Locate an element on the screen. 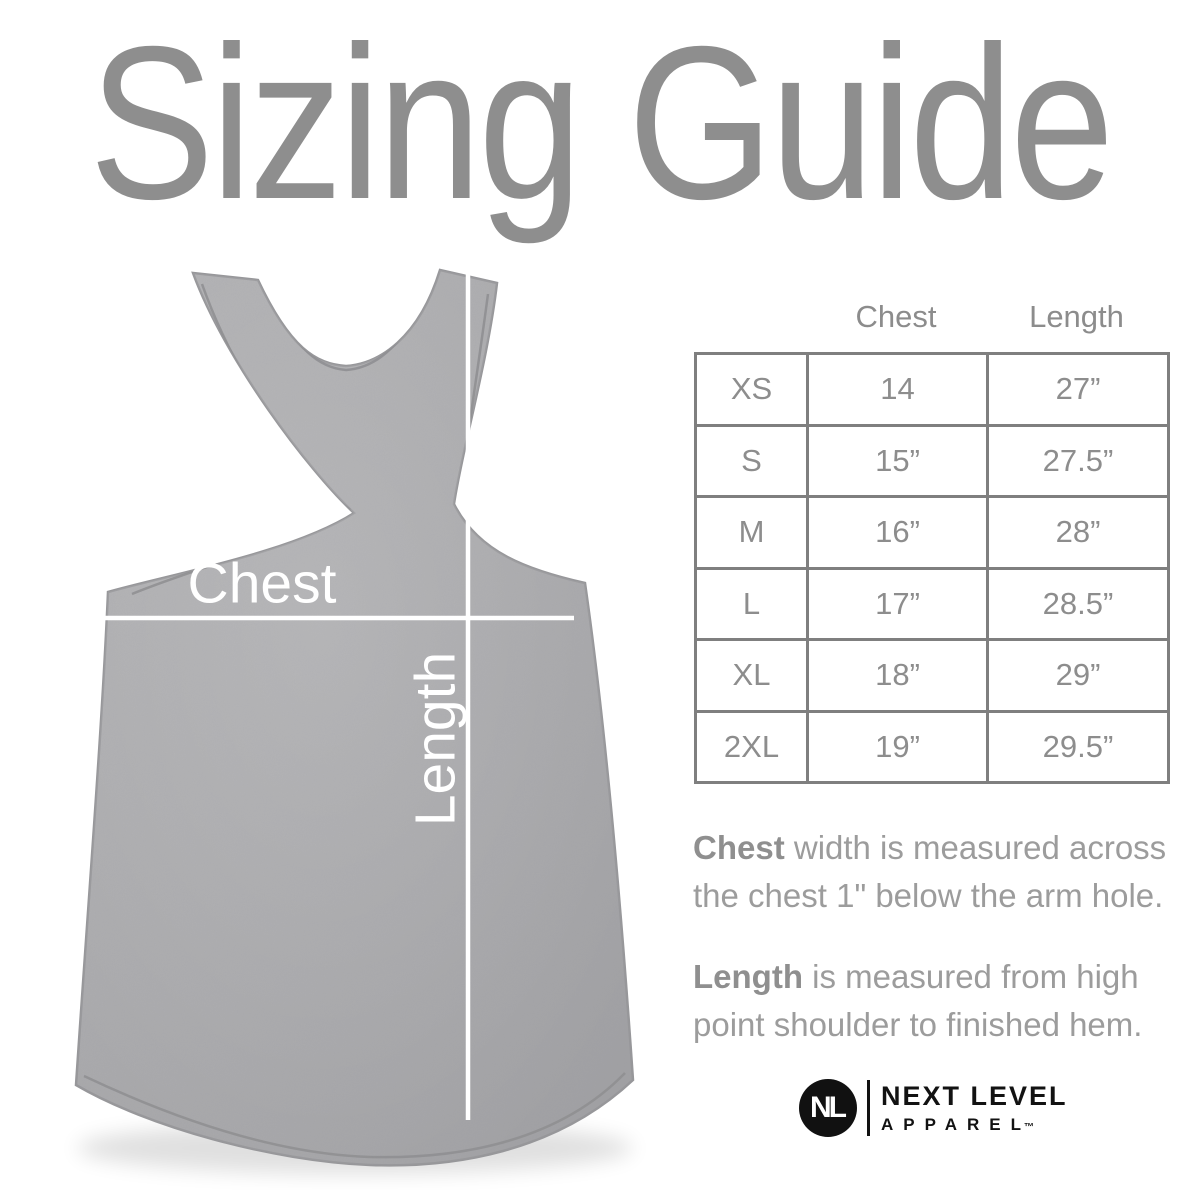 The image size is (1200, 1200). size-cell: 2XL is located at coordinates (751, 746).